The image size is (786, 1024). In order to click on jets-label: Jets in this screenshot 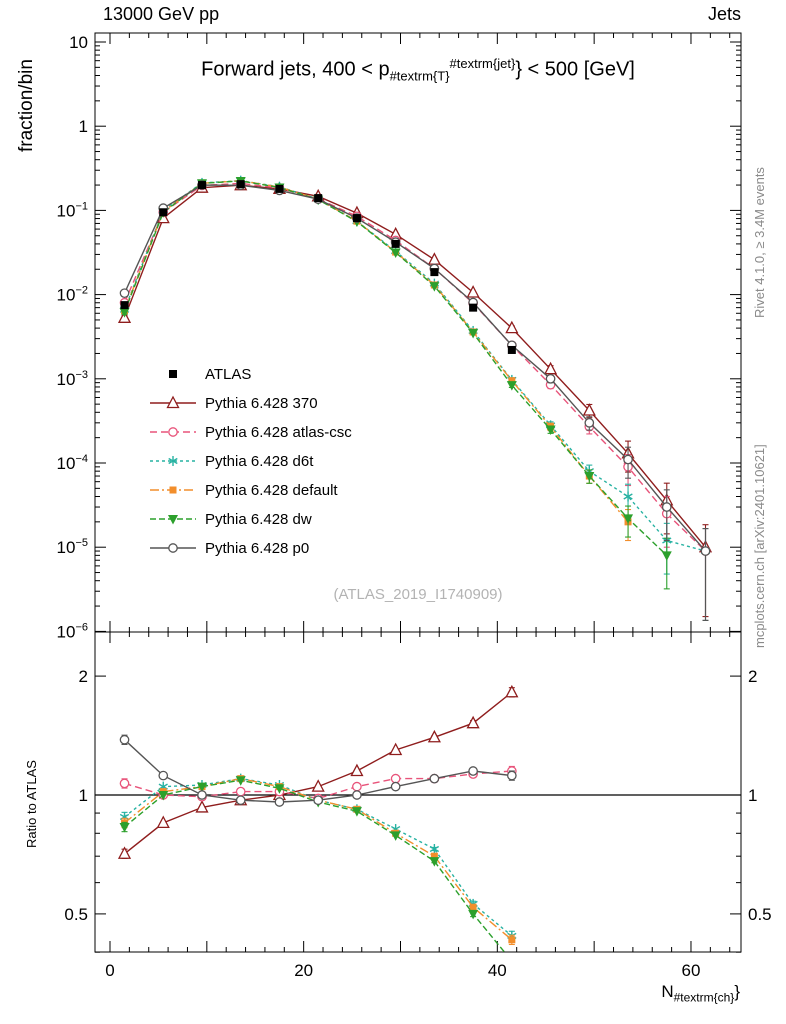, I will do `click(724, 14)`.